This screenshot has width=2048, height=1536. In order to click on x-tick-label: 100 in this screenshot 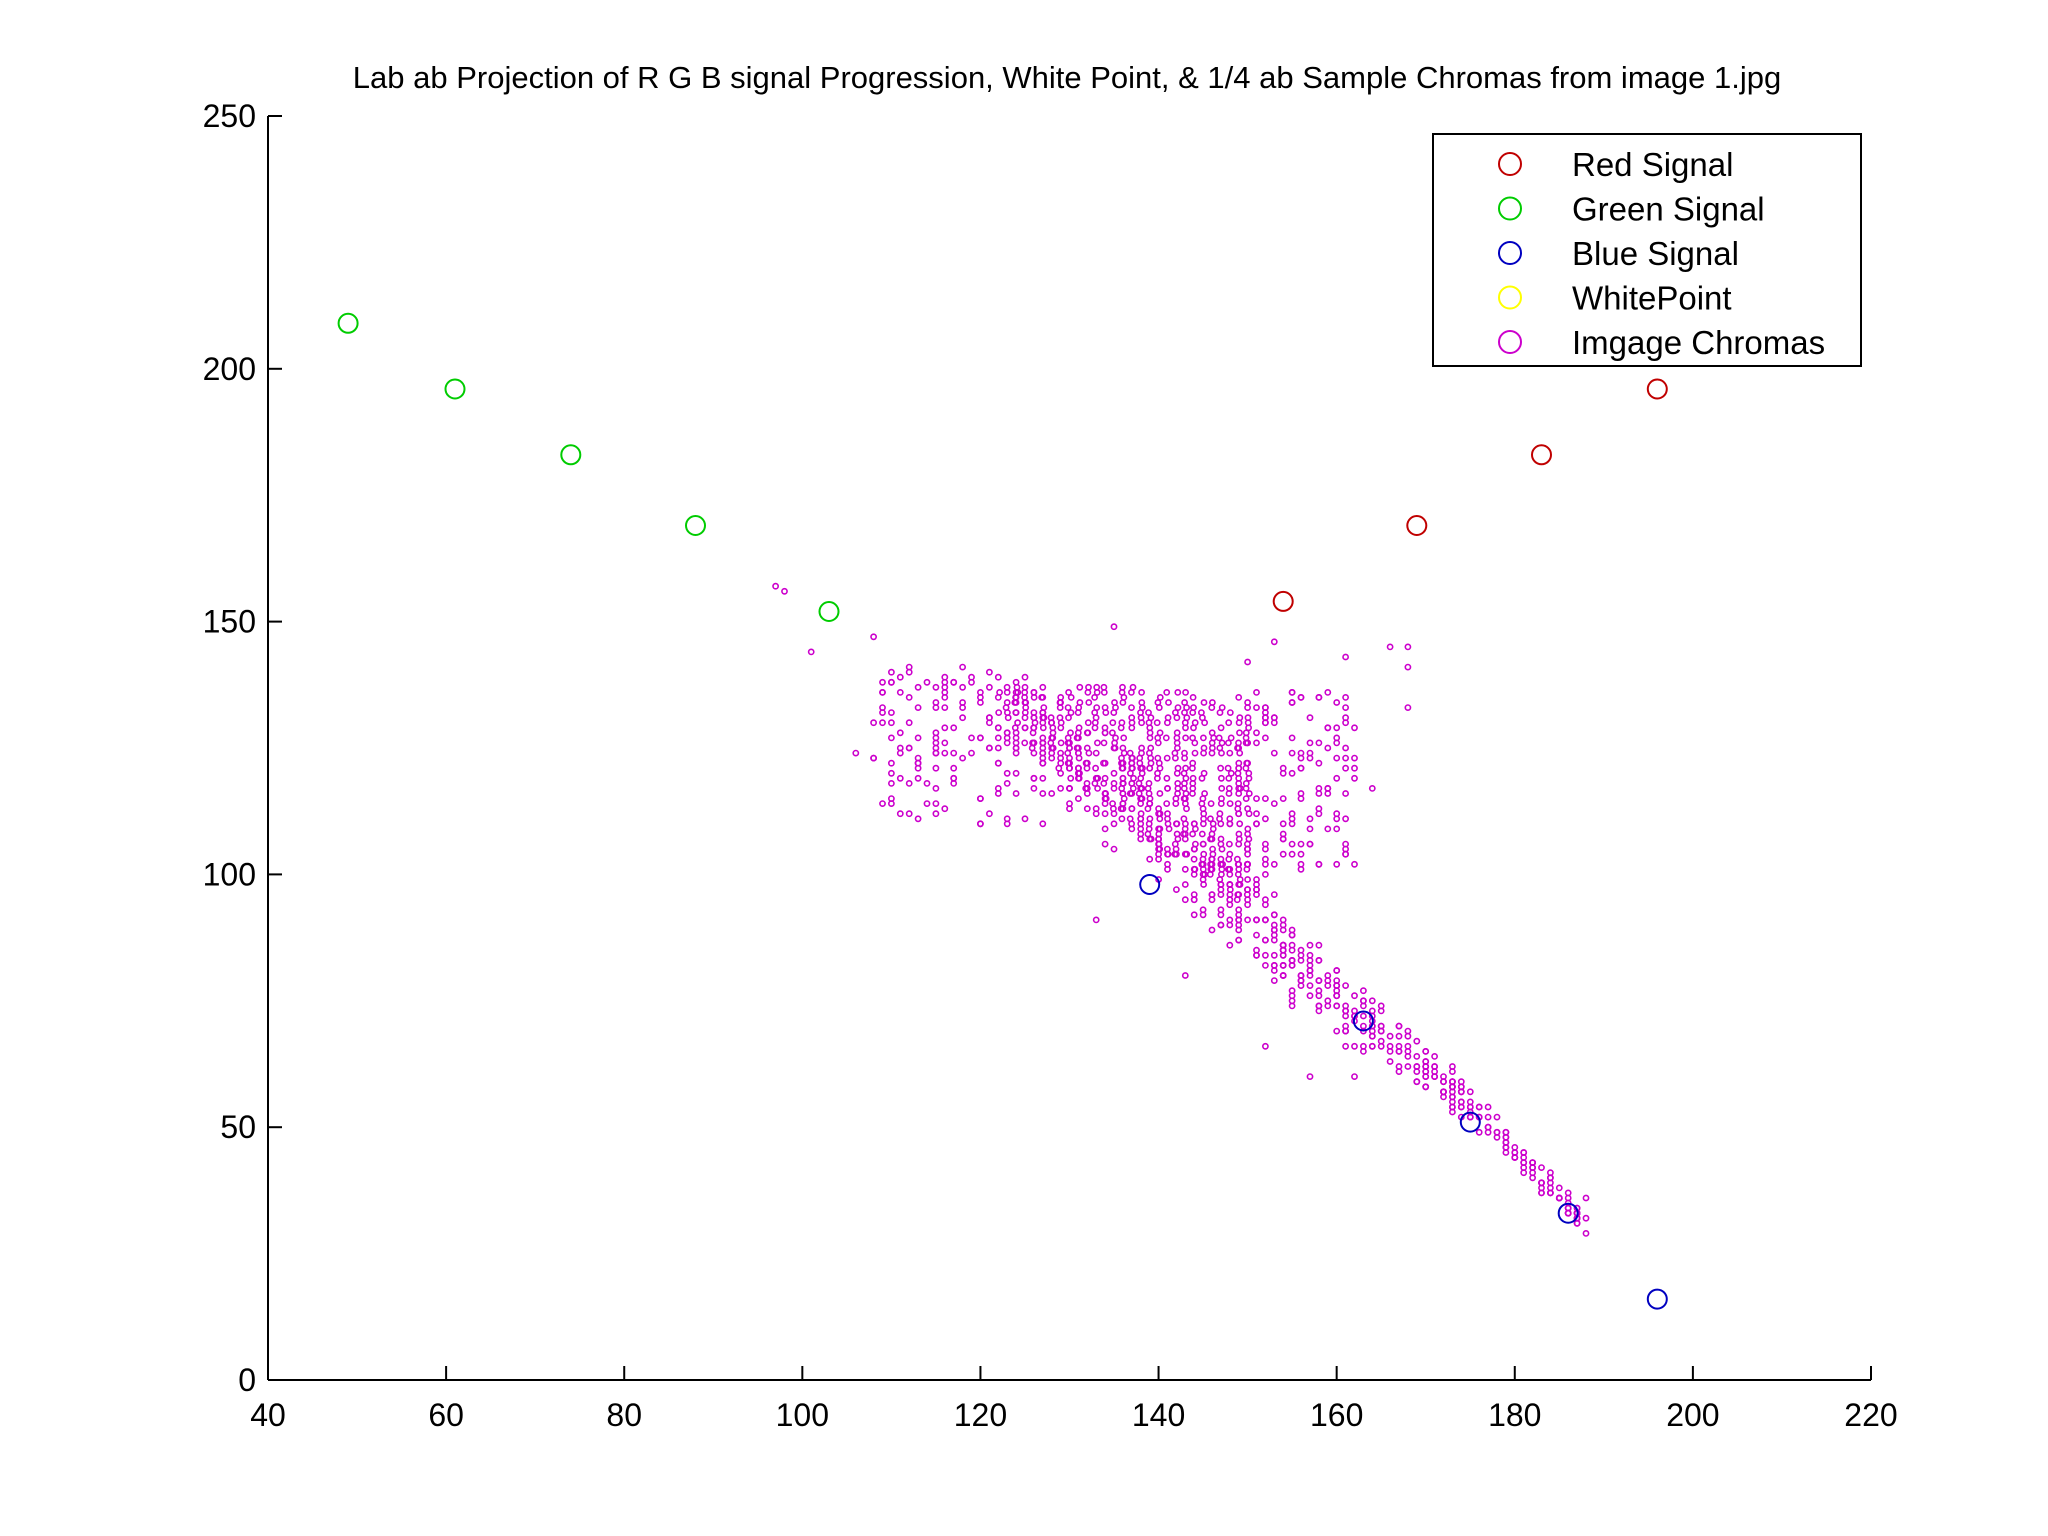, I will do `click(802, 1415)`.